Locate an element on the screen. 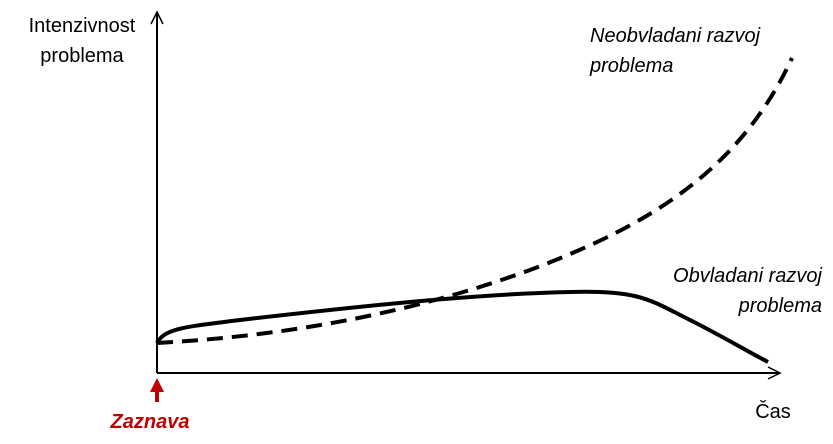  x-axis-arrowhead is located at coordinates (774, 373).